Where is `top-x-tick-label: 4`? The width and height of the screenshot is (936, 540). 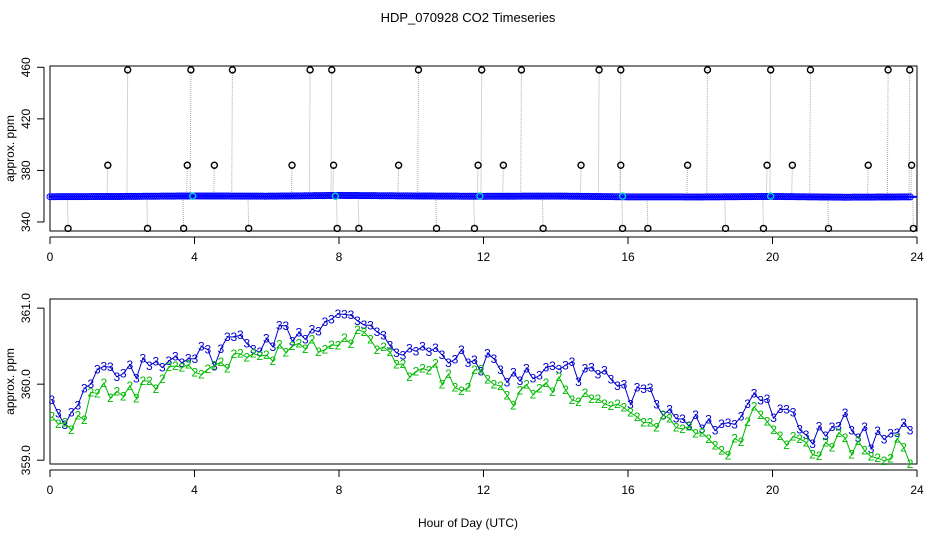
top-x-tick-label: 4 is located at coordinates (194, 257).